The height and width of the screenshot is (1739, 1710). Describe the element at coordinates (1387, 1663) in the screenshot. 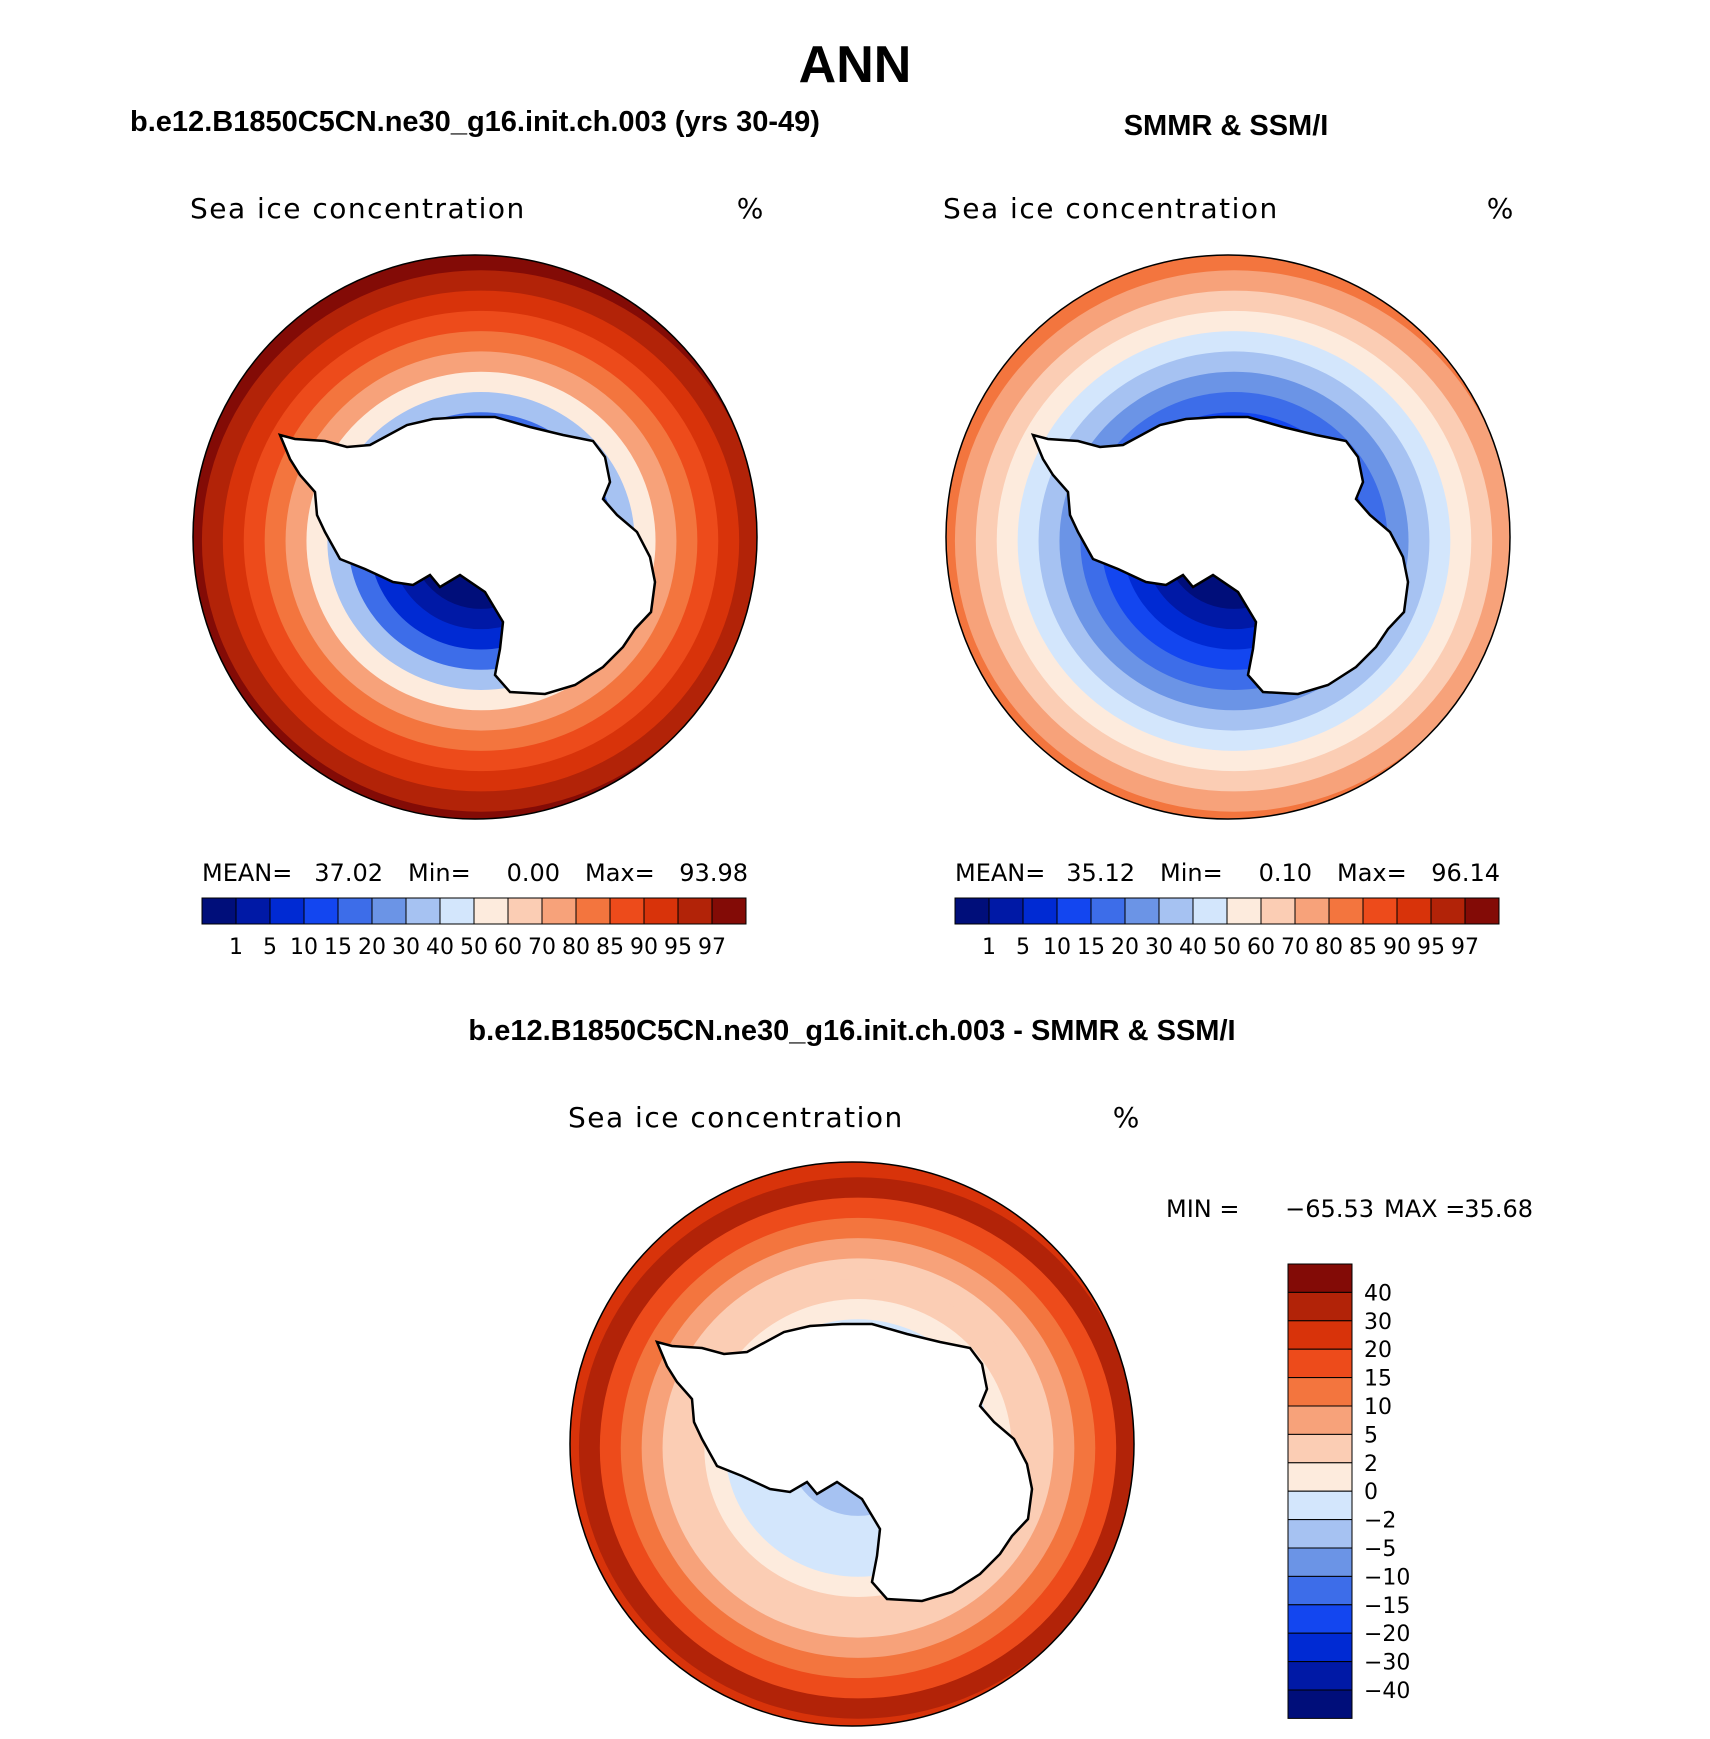

I see `colorbar-tick-label: −30` at that location.